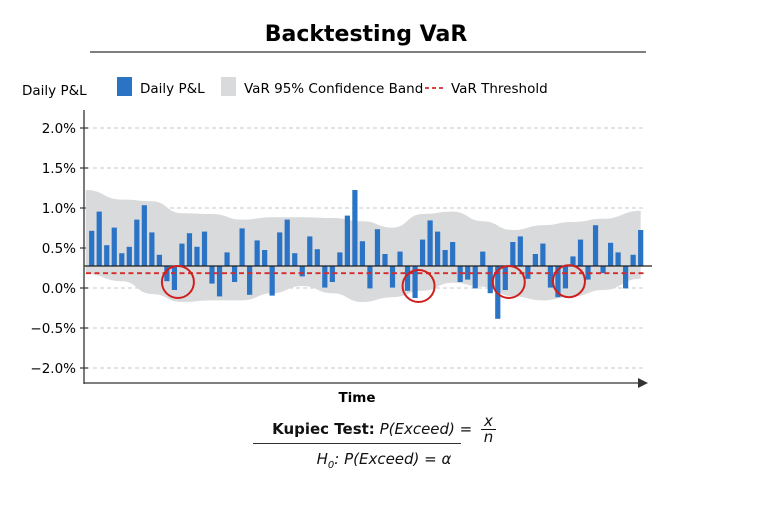  Describe the element at coordinates (59, 289) in the screenshot. I see `y-tick-label: 0.0%` at that location.